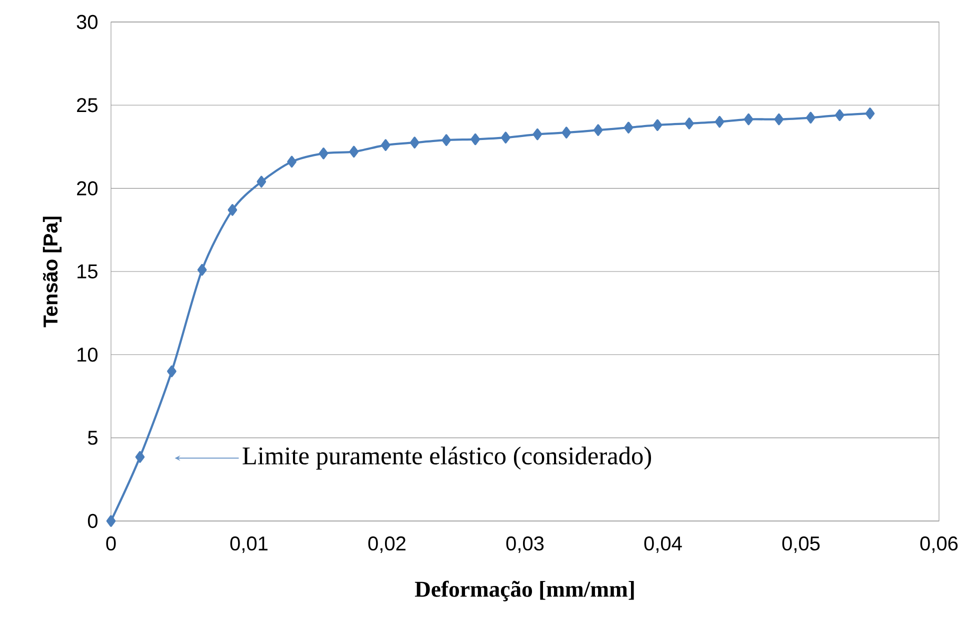 This screenshot has width=973, height=635. What do you see at coordinates (939, 544) in the screenshot?
I see `x-tick-label: 0,06` at bounding box center [939, 544].